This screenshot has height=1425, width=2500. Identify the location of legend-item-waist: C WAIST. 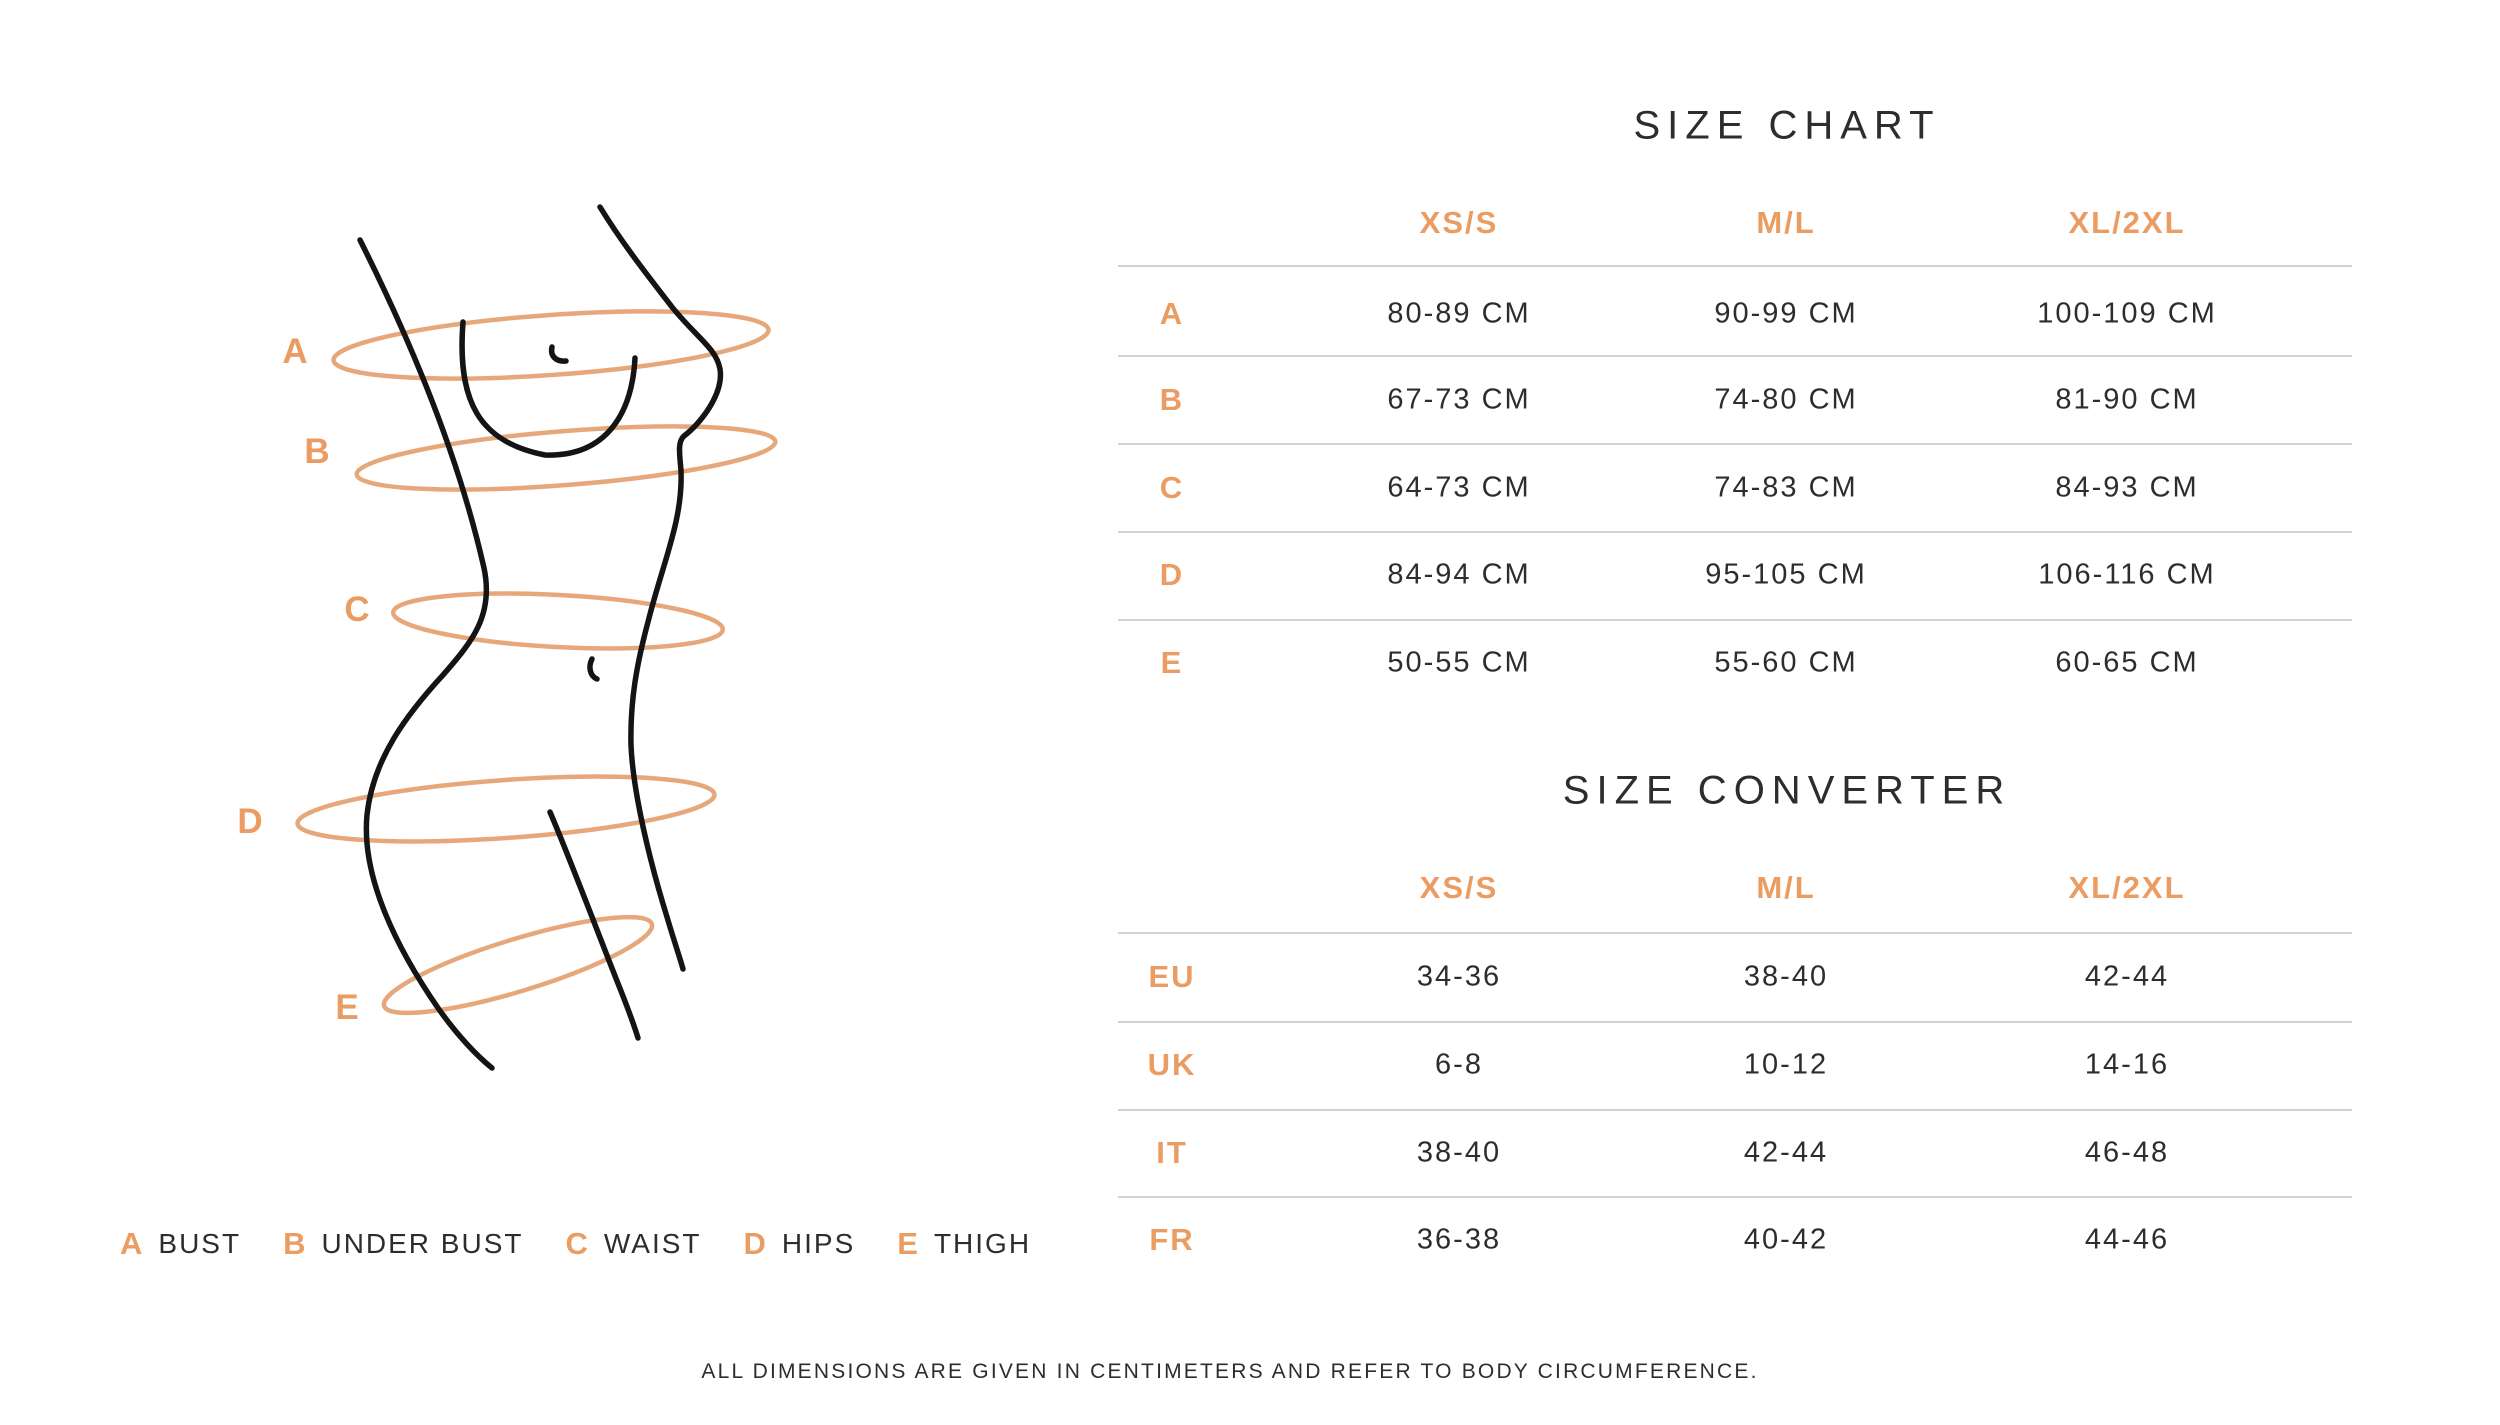
(633, 1244).